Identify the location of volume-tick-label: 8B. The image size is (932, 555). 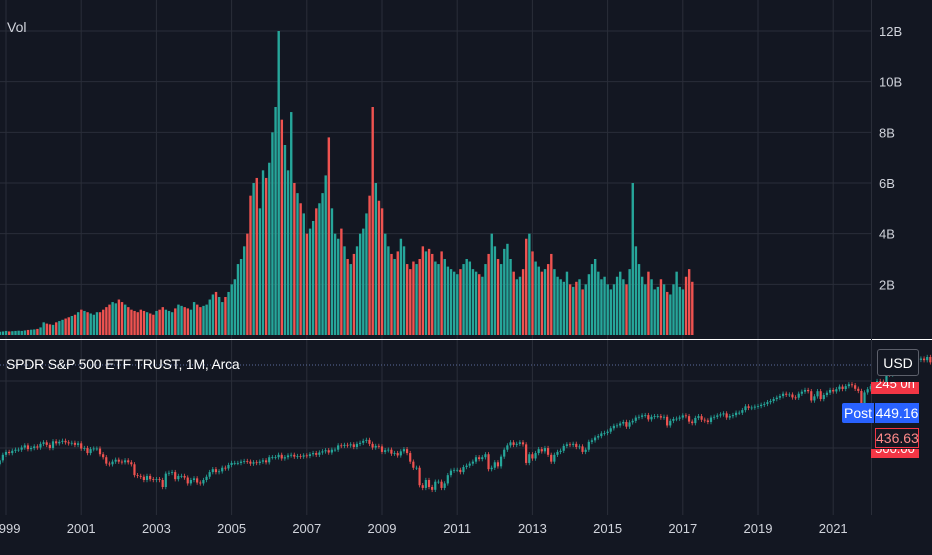
(887, 132).